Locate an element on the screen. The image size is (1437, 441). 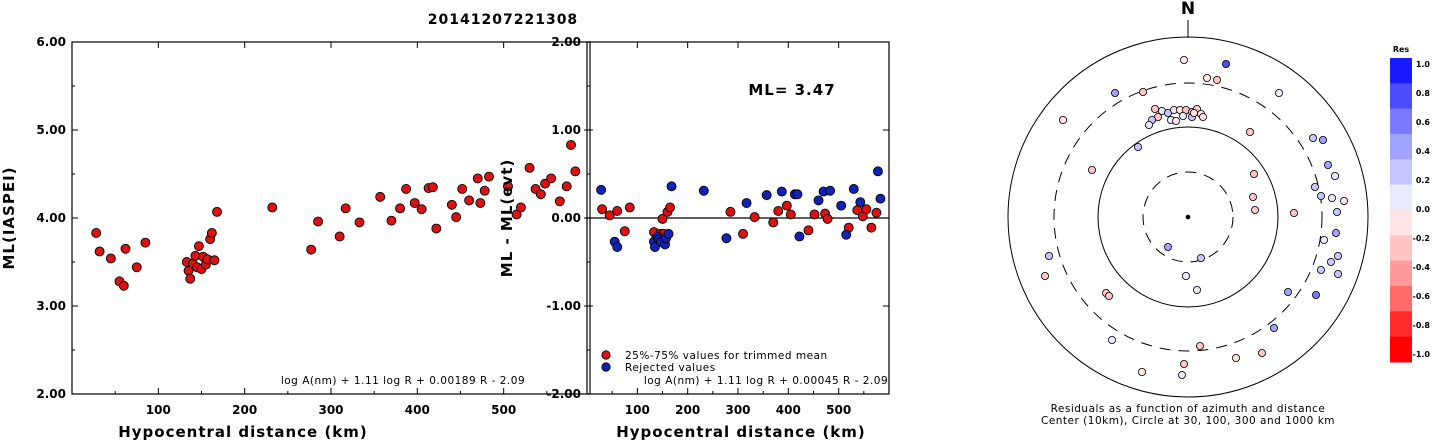
ring-30km is located at coordinates (1188, 217).